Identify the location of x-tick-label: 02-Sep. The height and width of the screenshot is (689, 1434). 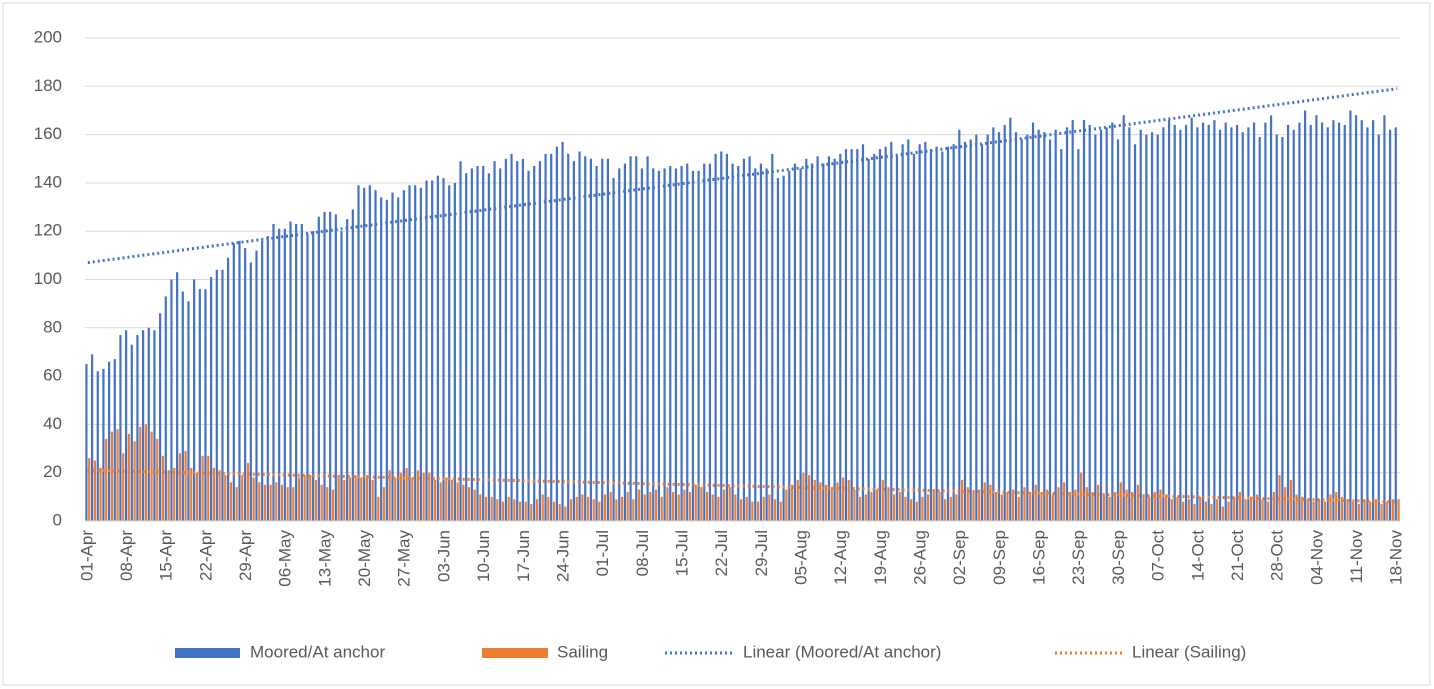
(959, 557).